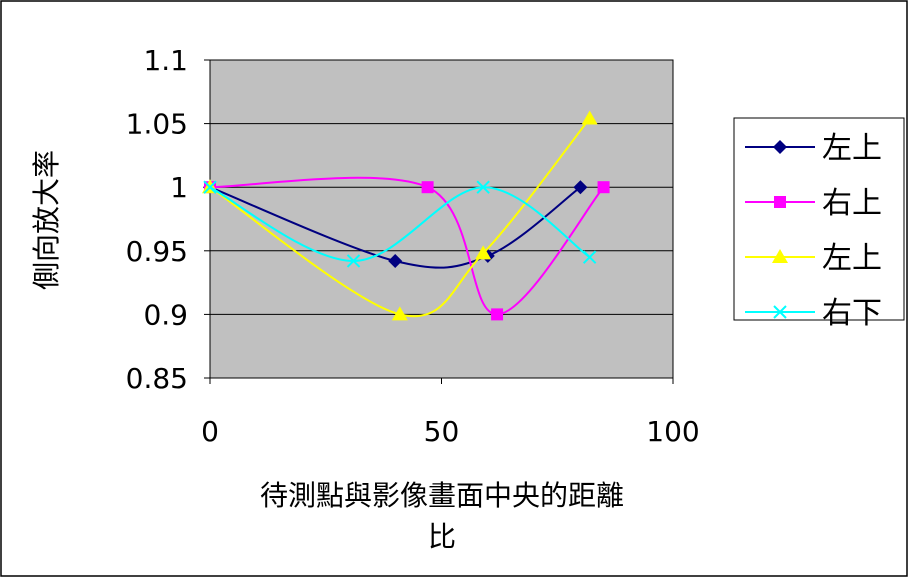  What do you see at coordinates (813, 313) in the screenshot?
I see `legend-entry: 右下` at bounding box center [813, 313].